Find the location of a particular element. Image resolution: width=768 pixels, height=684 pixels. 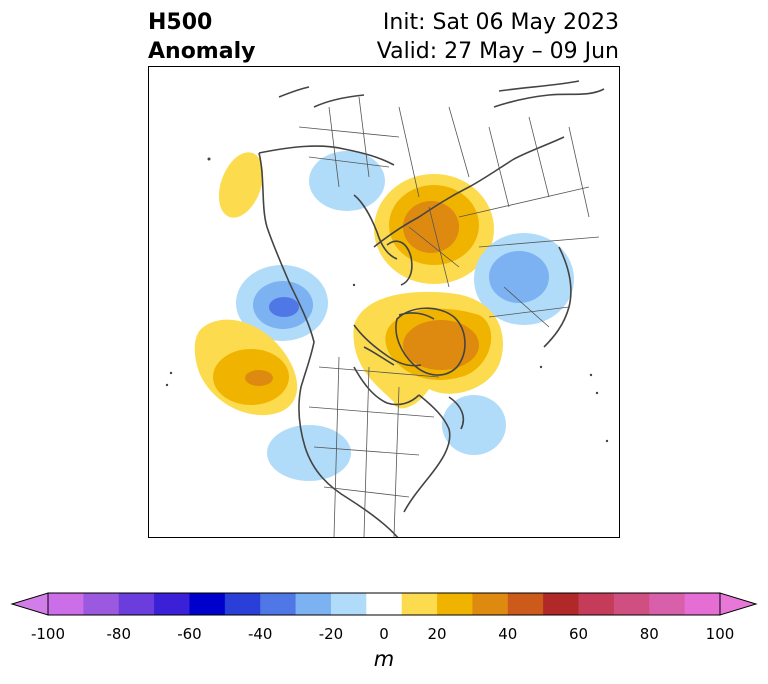

colorbar-tick-label: -100 is located at coordinates (48, 634).